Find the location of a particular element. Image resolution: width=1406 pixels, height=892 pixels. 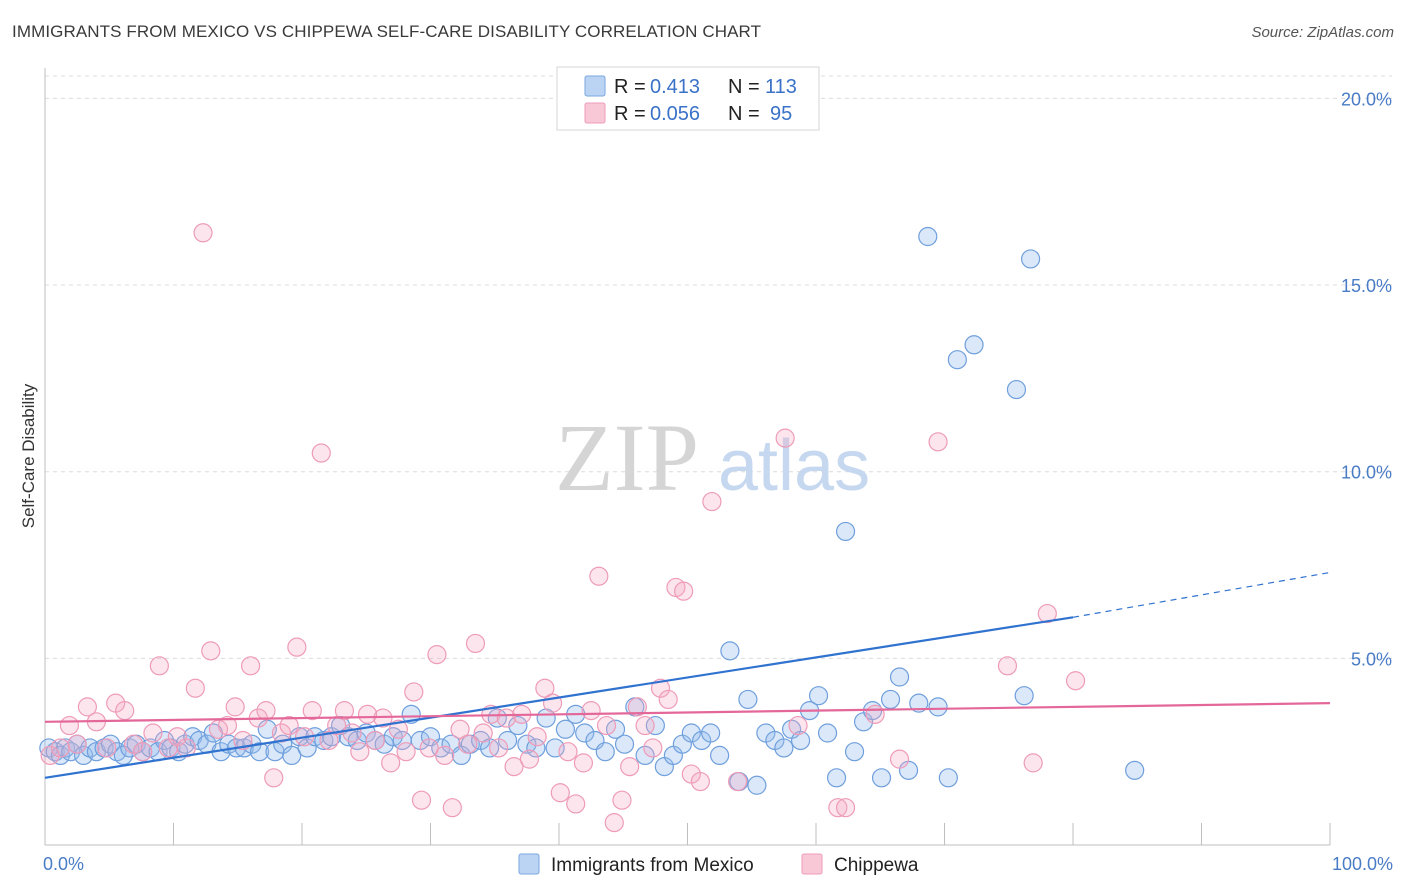

legend-bottom-swatch-blue is located at coordinates (529, 864).